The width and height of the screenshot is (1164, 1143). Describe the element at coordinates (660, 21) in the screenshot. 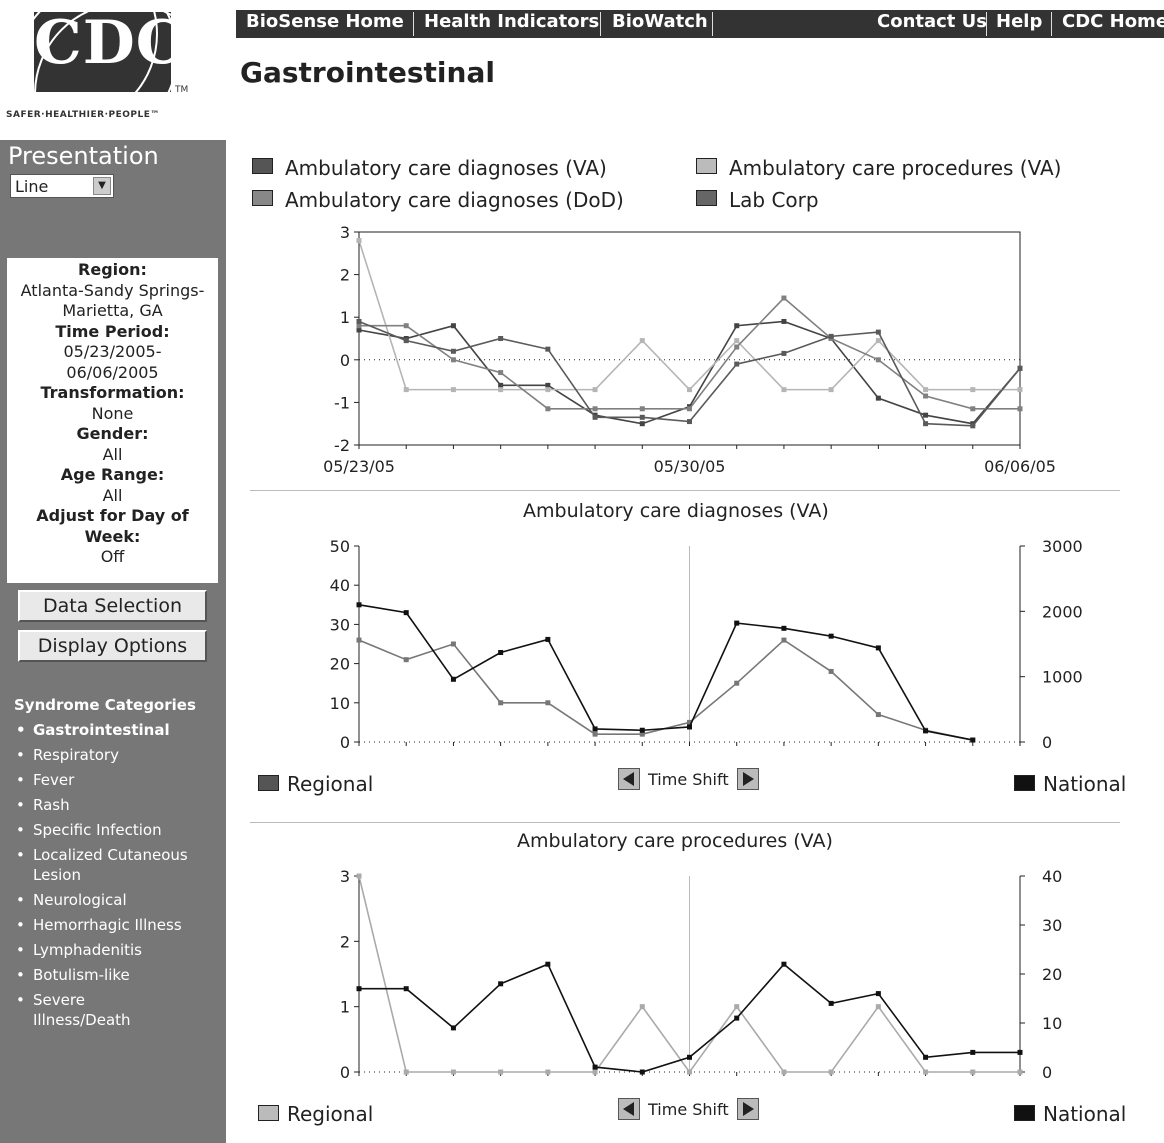

I see `nav-biowatch: BioWatch` at that location.